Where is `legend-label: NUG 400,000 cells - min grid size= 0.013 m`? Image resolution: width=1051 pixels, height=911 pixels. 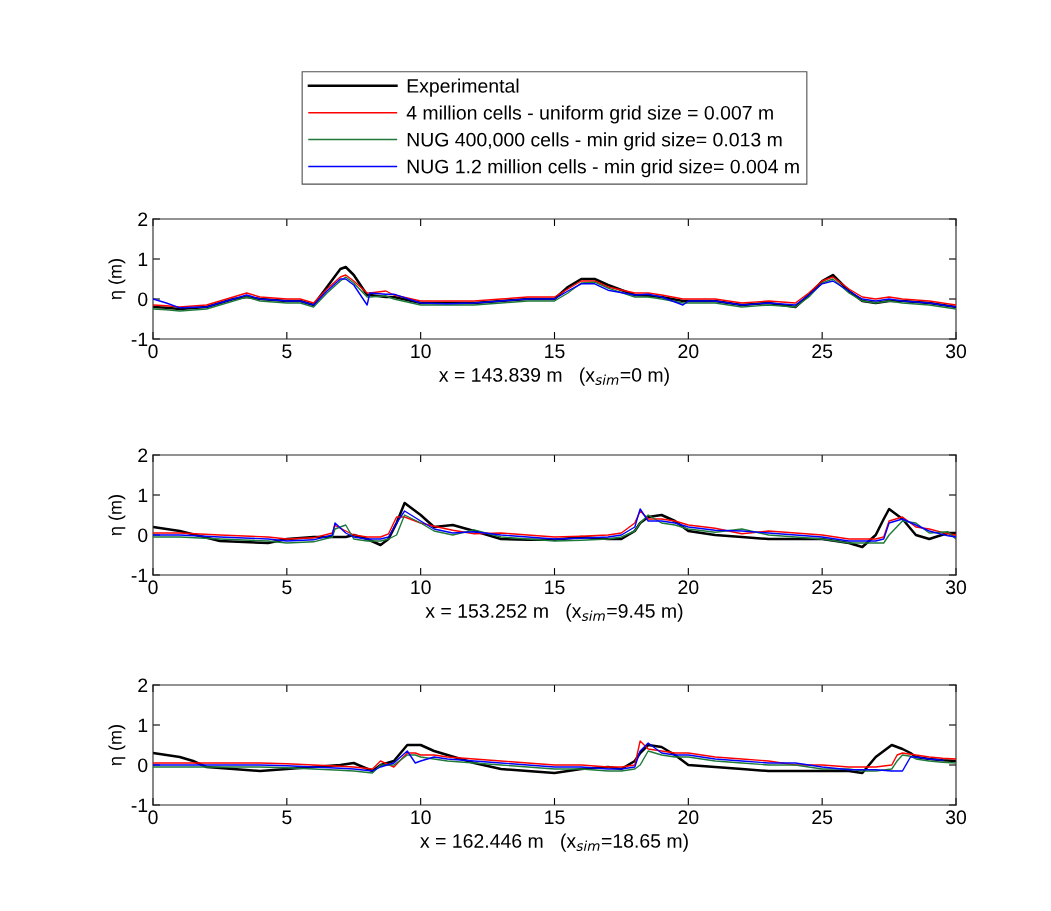
legend-label: NUG 400,000 cells - min grid size= 0.013 m is located at coordinates (594, 141).